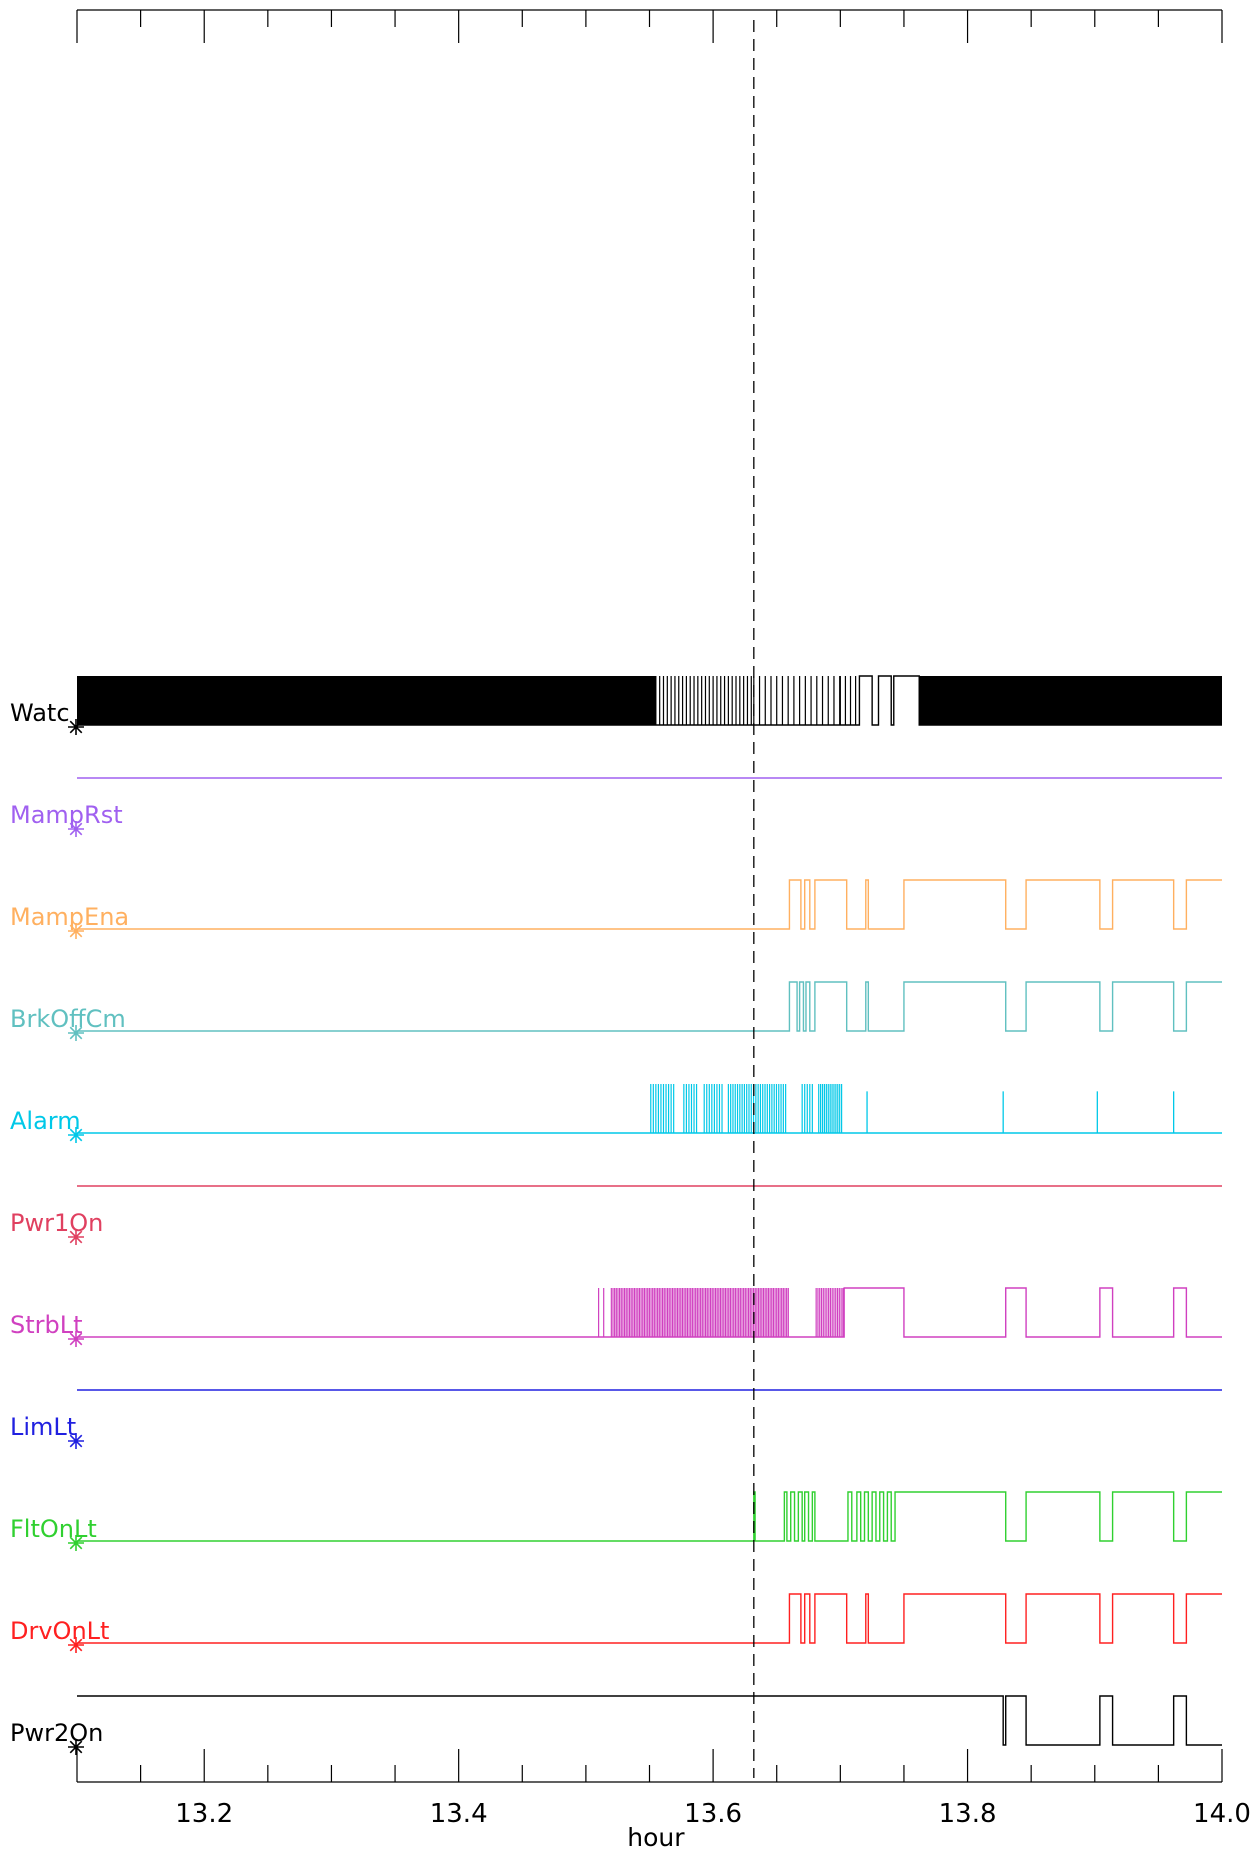  Describe the element at coordinates (56, 1733) in the screenshot. I see `series-label-pwr2on: Pwr2On` at that location.